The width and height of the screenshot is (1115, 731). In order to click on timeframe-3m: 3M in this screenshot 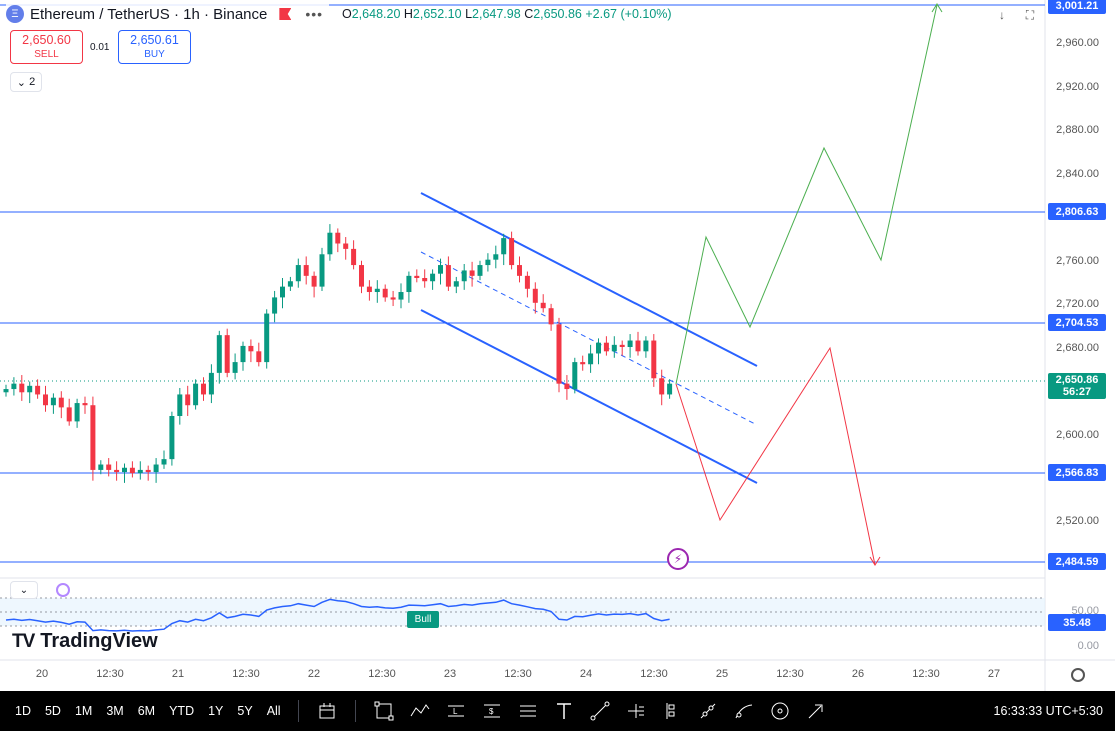, I will do `click(115, 711)`.